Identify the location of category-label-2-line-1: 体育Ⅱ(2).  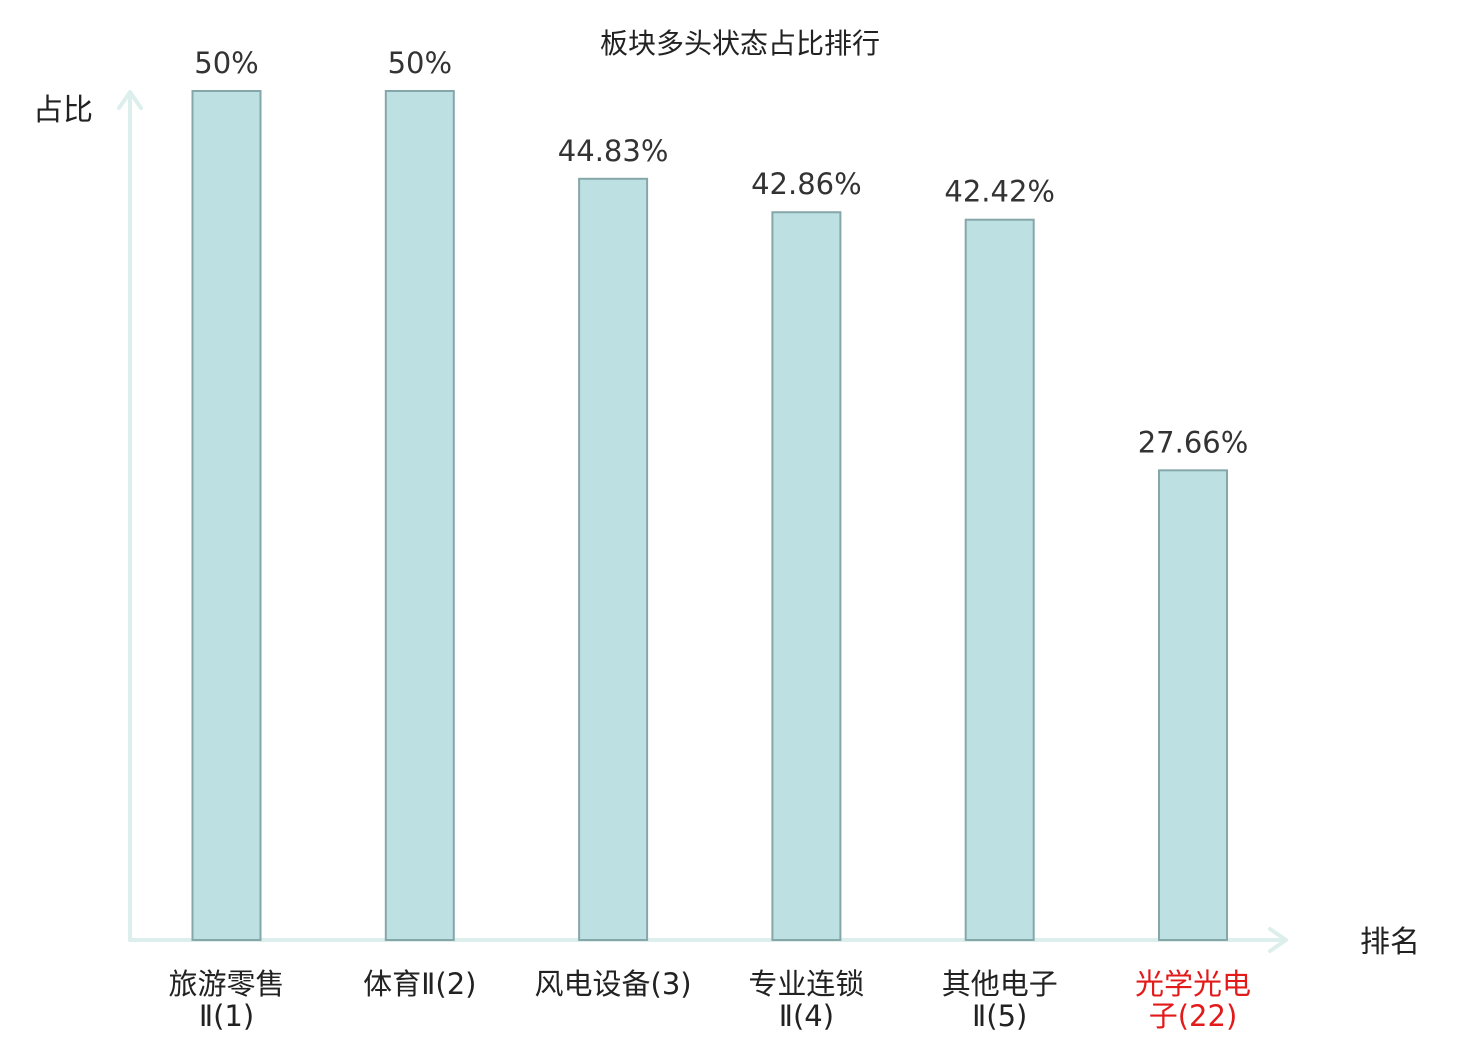
(419, 984).